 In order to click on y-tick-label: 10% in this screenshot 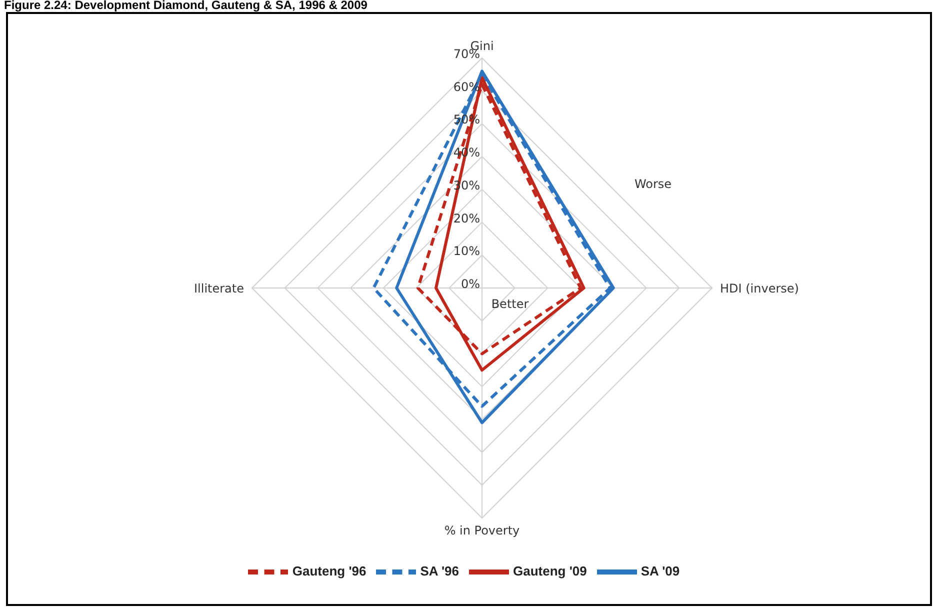, I will do `click(466, 251)`.